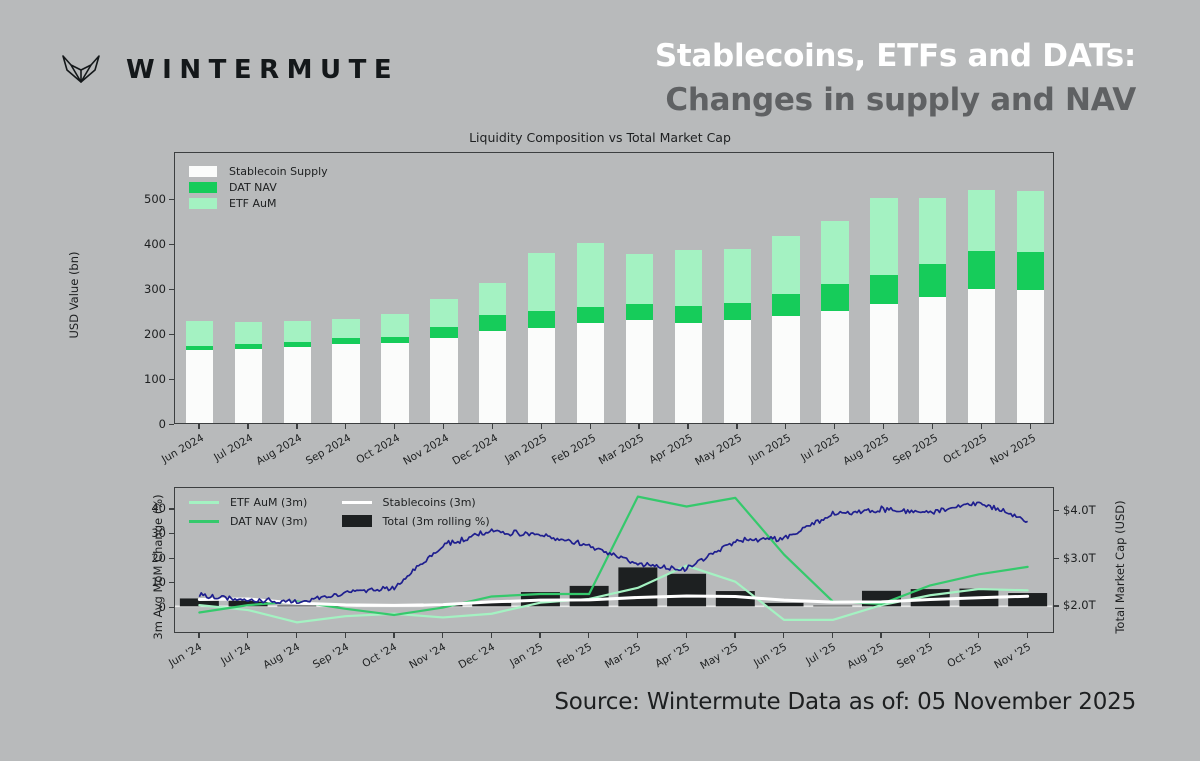 This screenshot has height=761, width=1200. What do you see at coordinates (74, 295) in the screenshot?
I see `top-chart-ylabel: USD Value (bn)` at bounding box center [74, 295].